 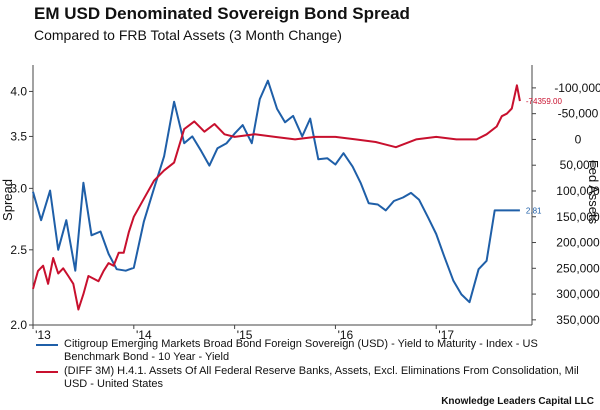 I want to click on x-tick-label: '14, so click(x=144, y=335).